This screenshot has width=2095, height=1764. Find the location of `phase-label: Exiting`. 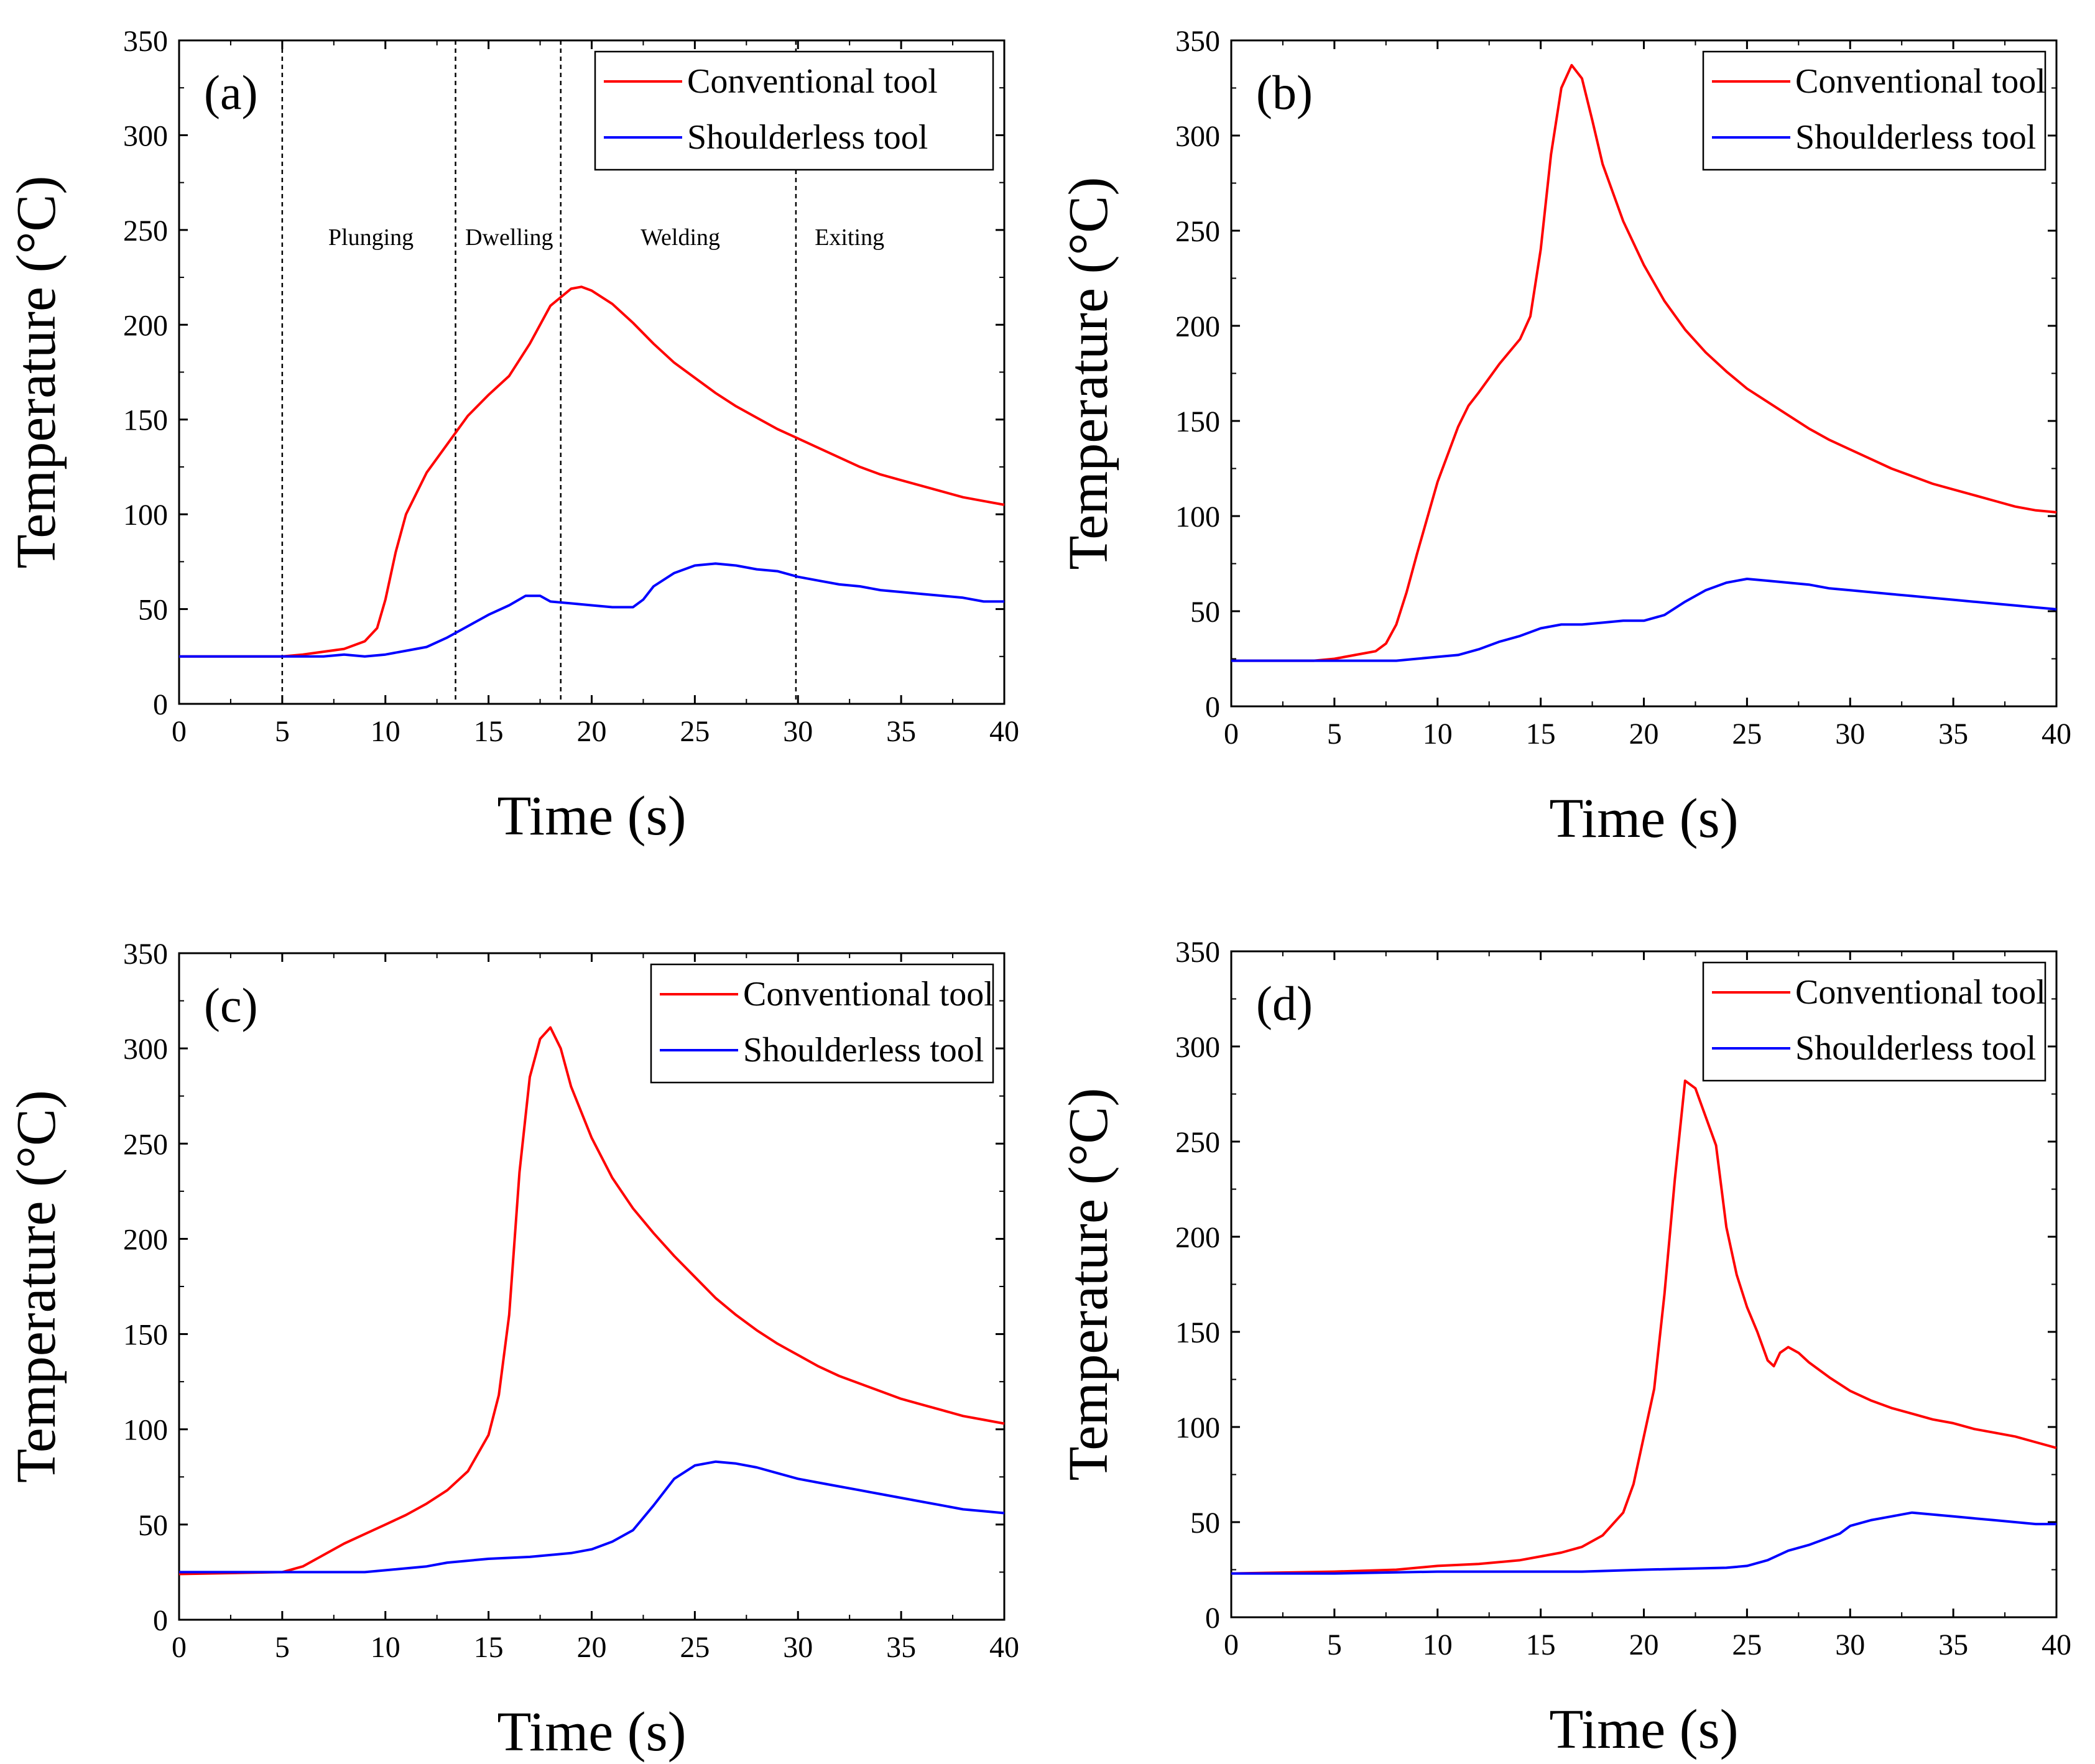

phase-label: Exiting is located at coordinates (849, 237).